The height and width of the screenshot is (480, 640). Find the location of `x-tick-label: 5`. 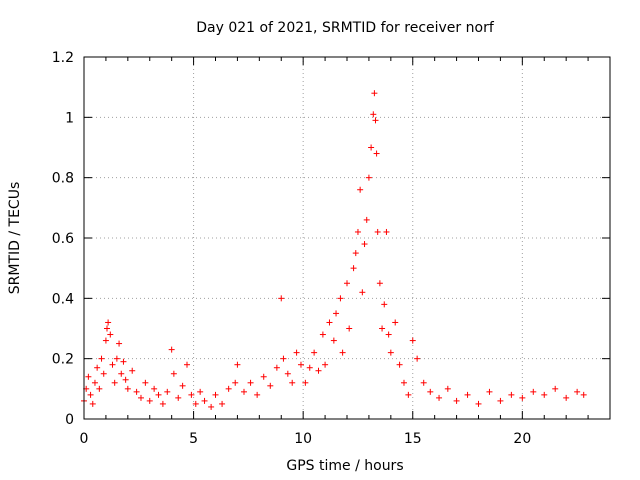

x-tick-label: 5 is located at coordinates (193, 439).